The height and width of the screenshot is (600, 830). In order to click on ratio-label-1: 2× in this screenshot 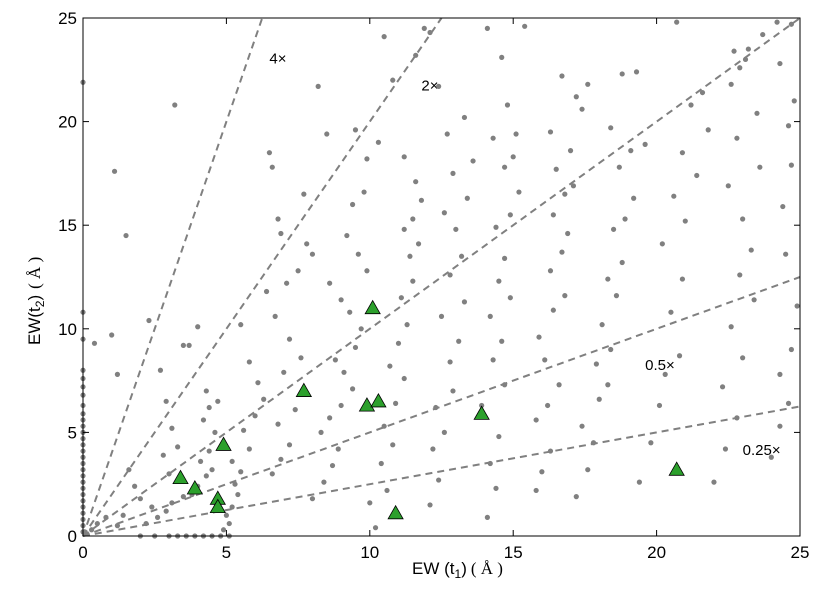, I will do `click(429, 86)`.